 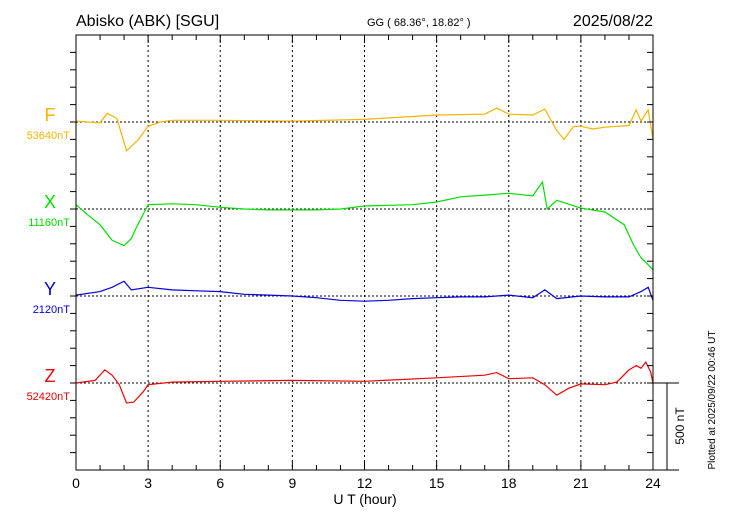 I want to click on series-name-x: X, so click(x=50, y=202).